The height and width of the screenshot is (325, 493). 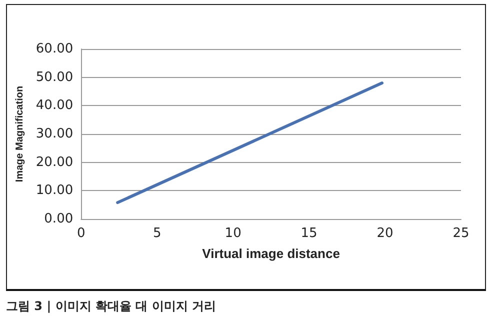 What do you see at coordinates (461, 233) in the screenshot?
I see `x-tick-label: 25` at bounding box center [461, 233].